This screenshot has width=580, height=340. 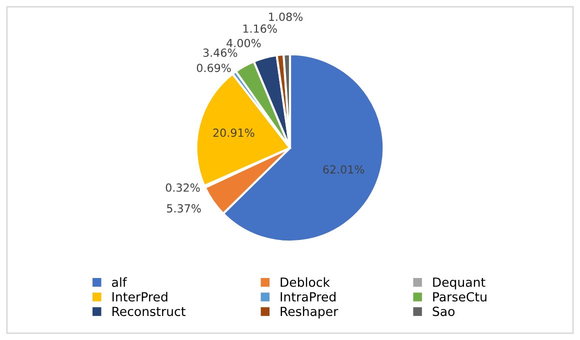 What do you see at coordinates (260, 28) in the screenshot?
I see `data-label: 1.16%` at bounding box center [260, 28].